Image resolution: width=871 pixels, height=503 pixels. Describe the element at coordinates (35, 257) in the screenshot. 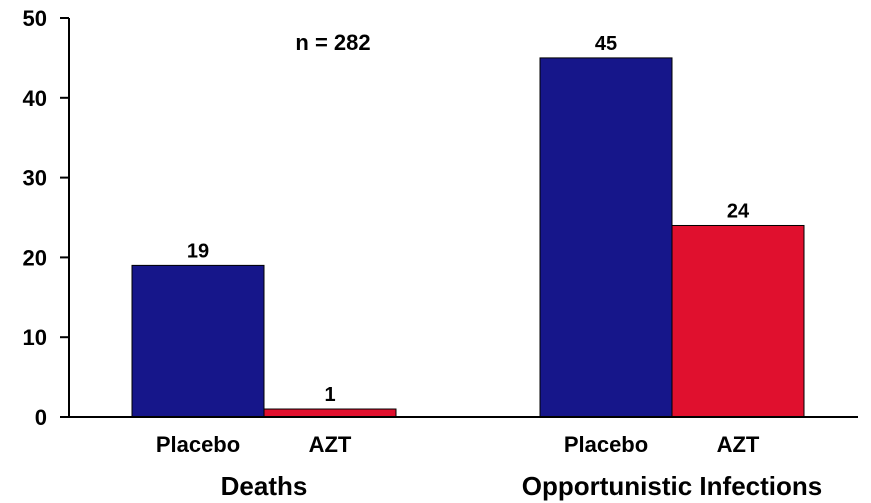

I see `y-tick-label: 20` at that location.